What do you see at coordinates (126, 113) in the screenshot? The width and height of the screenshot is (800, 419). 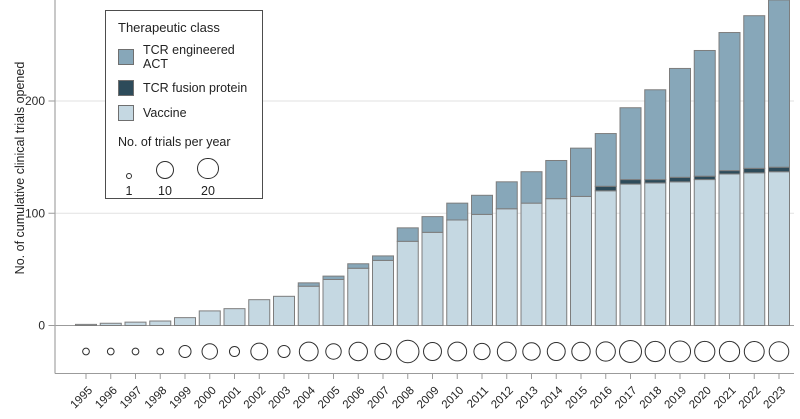 I see `vaccine-swatch` at bounding box center [126, 113].